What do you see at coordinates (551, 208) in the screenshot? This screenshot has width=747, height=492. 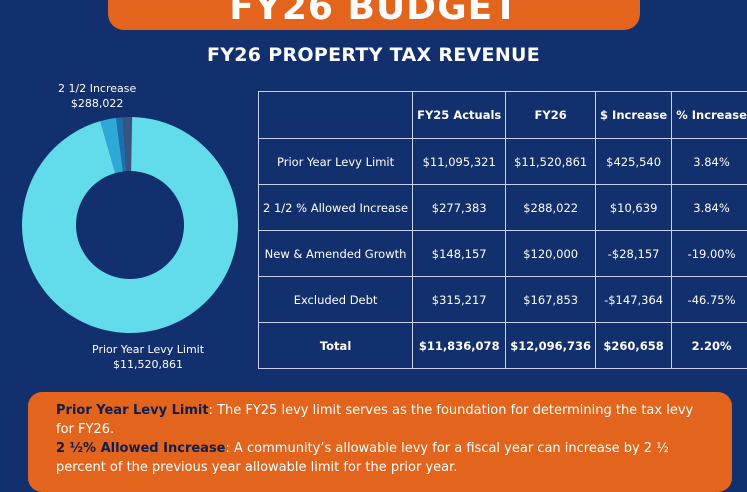 I see `table-cell: $288,022` at bounding box center [551, 208].